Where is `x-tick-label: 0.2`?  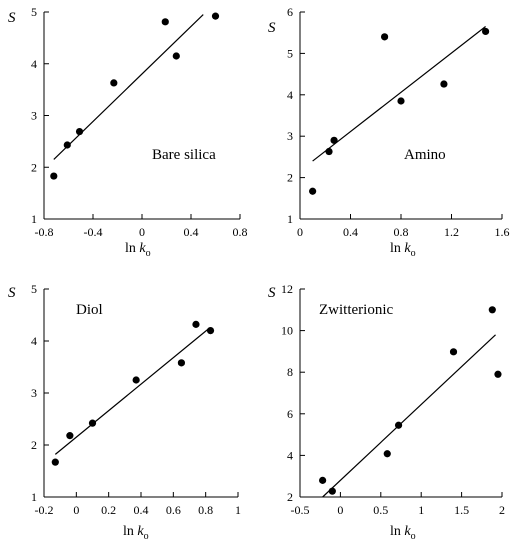 x-tick-label: 0.2 is located at coordinates (108, 510).